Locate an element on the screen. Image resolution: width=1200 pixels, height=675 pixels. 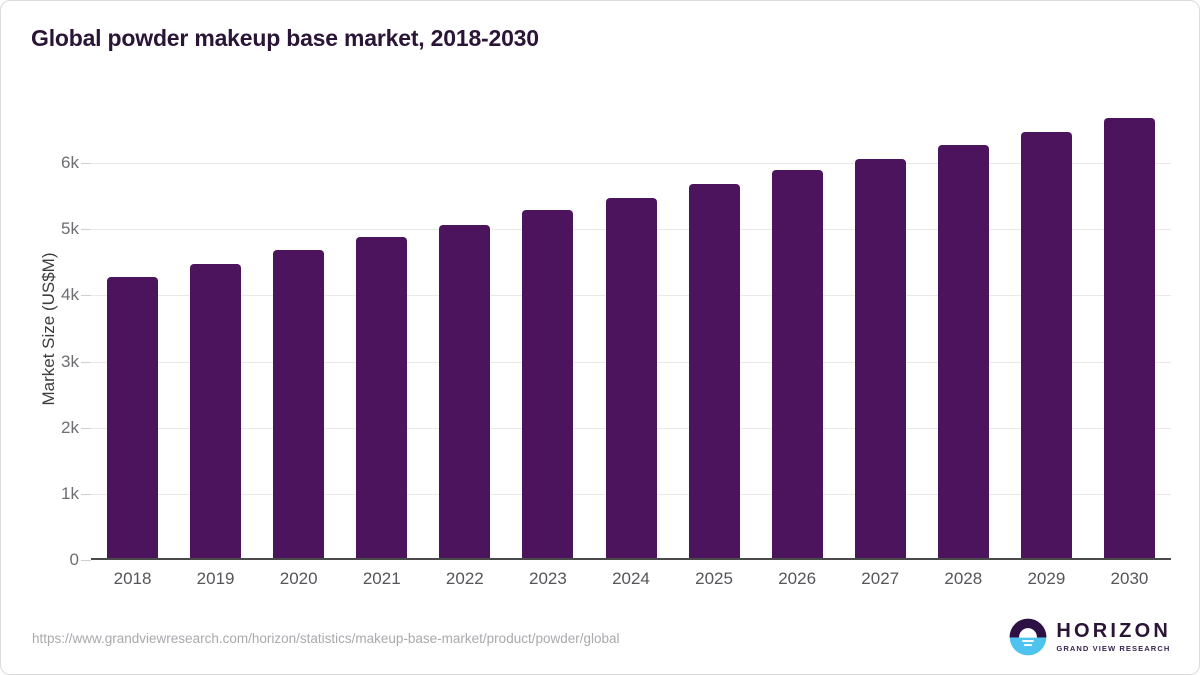
x-tick-label: 2029 is located at coordinates (1046, 578).